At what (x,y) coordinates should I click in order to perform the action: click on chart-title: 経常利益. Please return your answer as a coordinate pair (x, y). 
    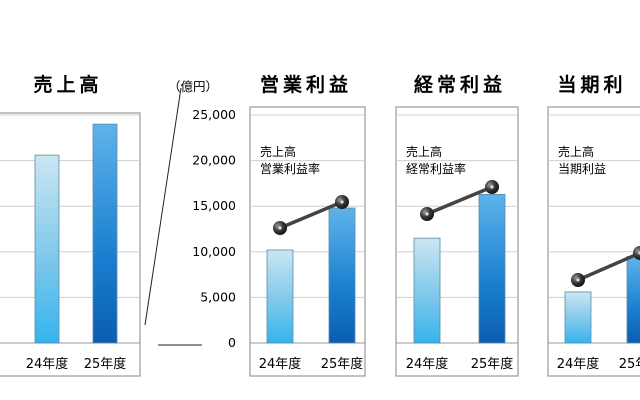
    Looking at the image, I should click on (460, 84).